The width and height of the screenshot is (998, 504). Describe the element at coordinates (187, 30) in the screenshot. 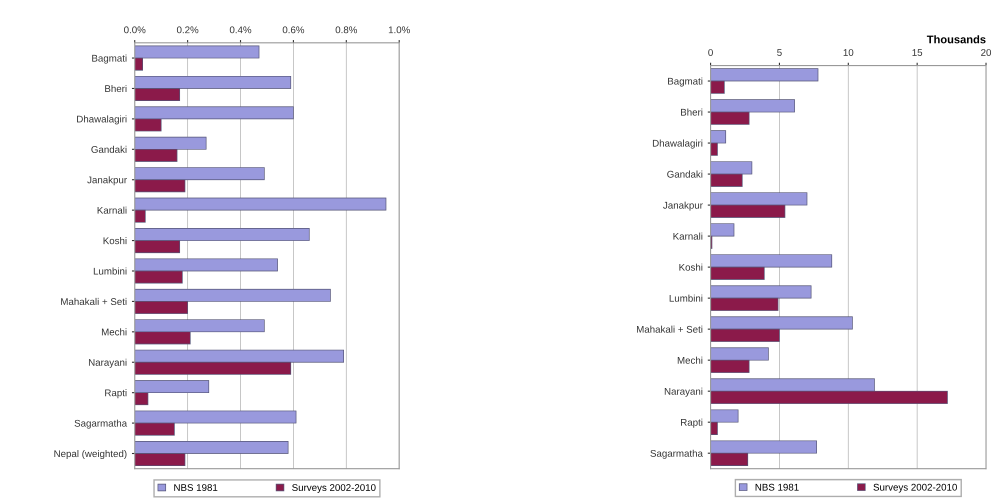

I see `x-tick-label: 0.2%` at that location.